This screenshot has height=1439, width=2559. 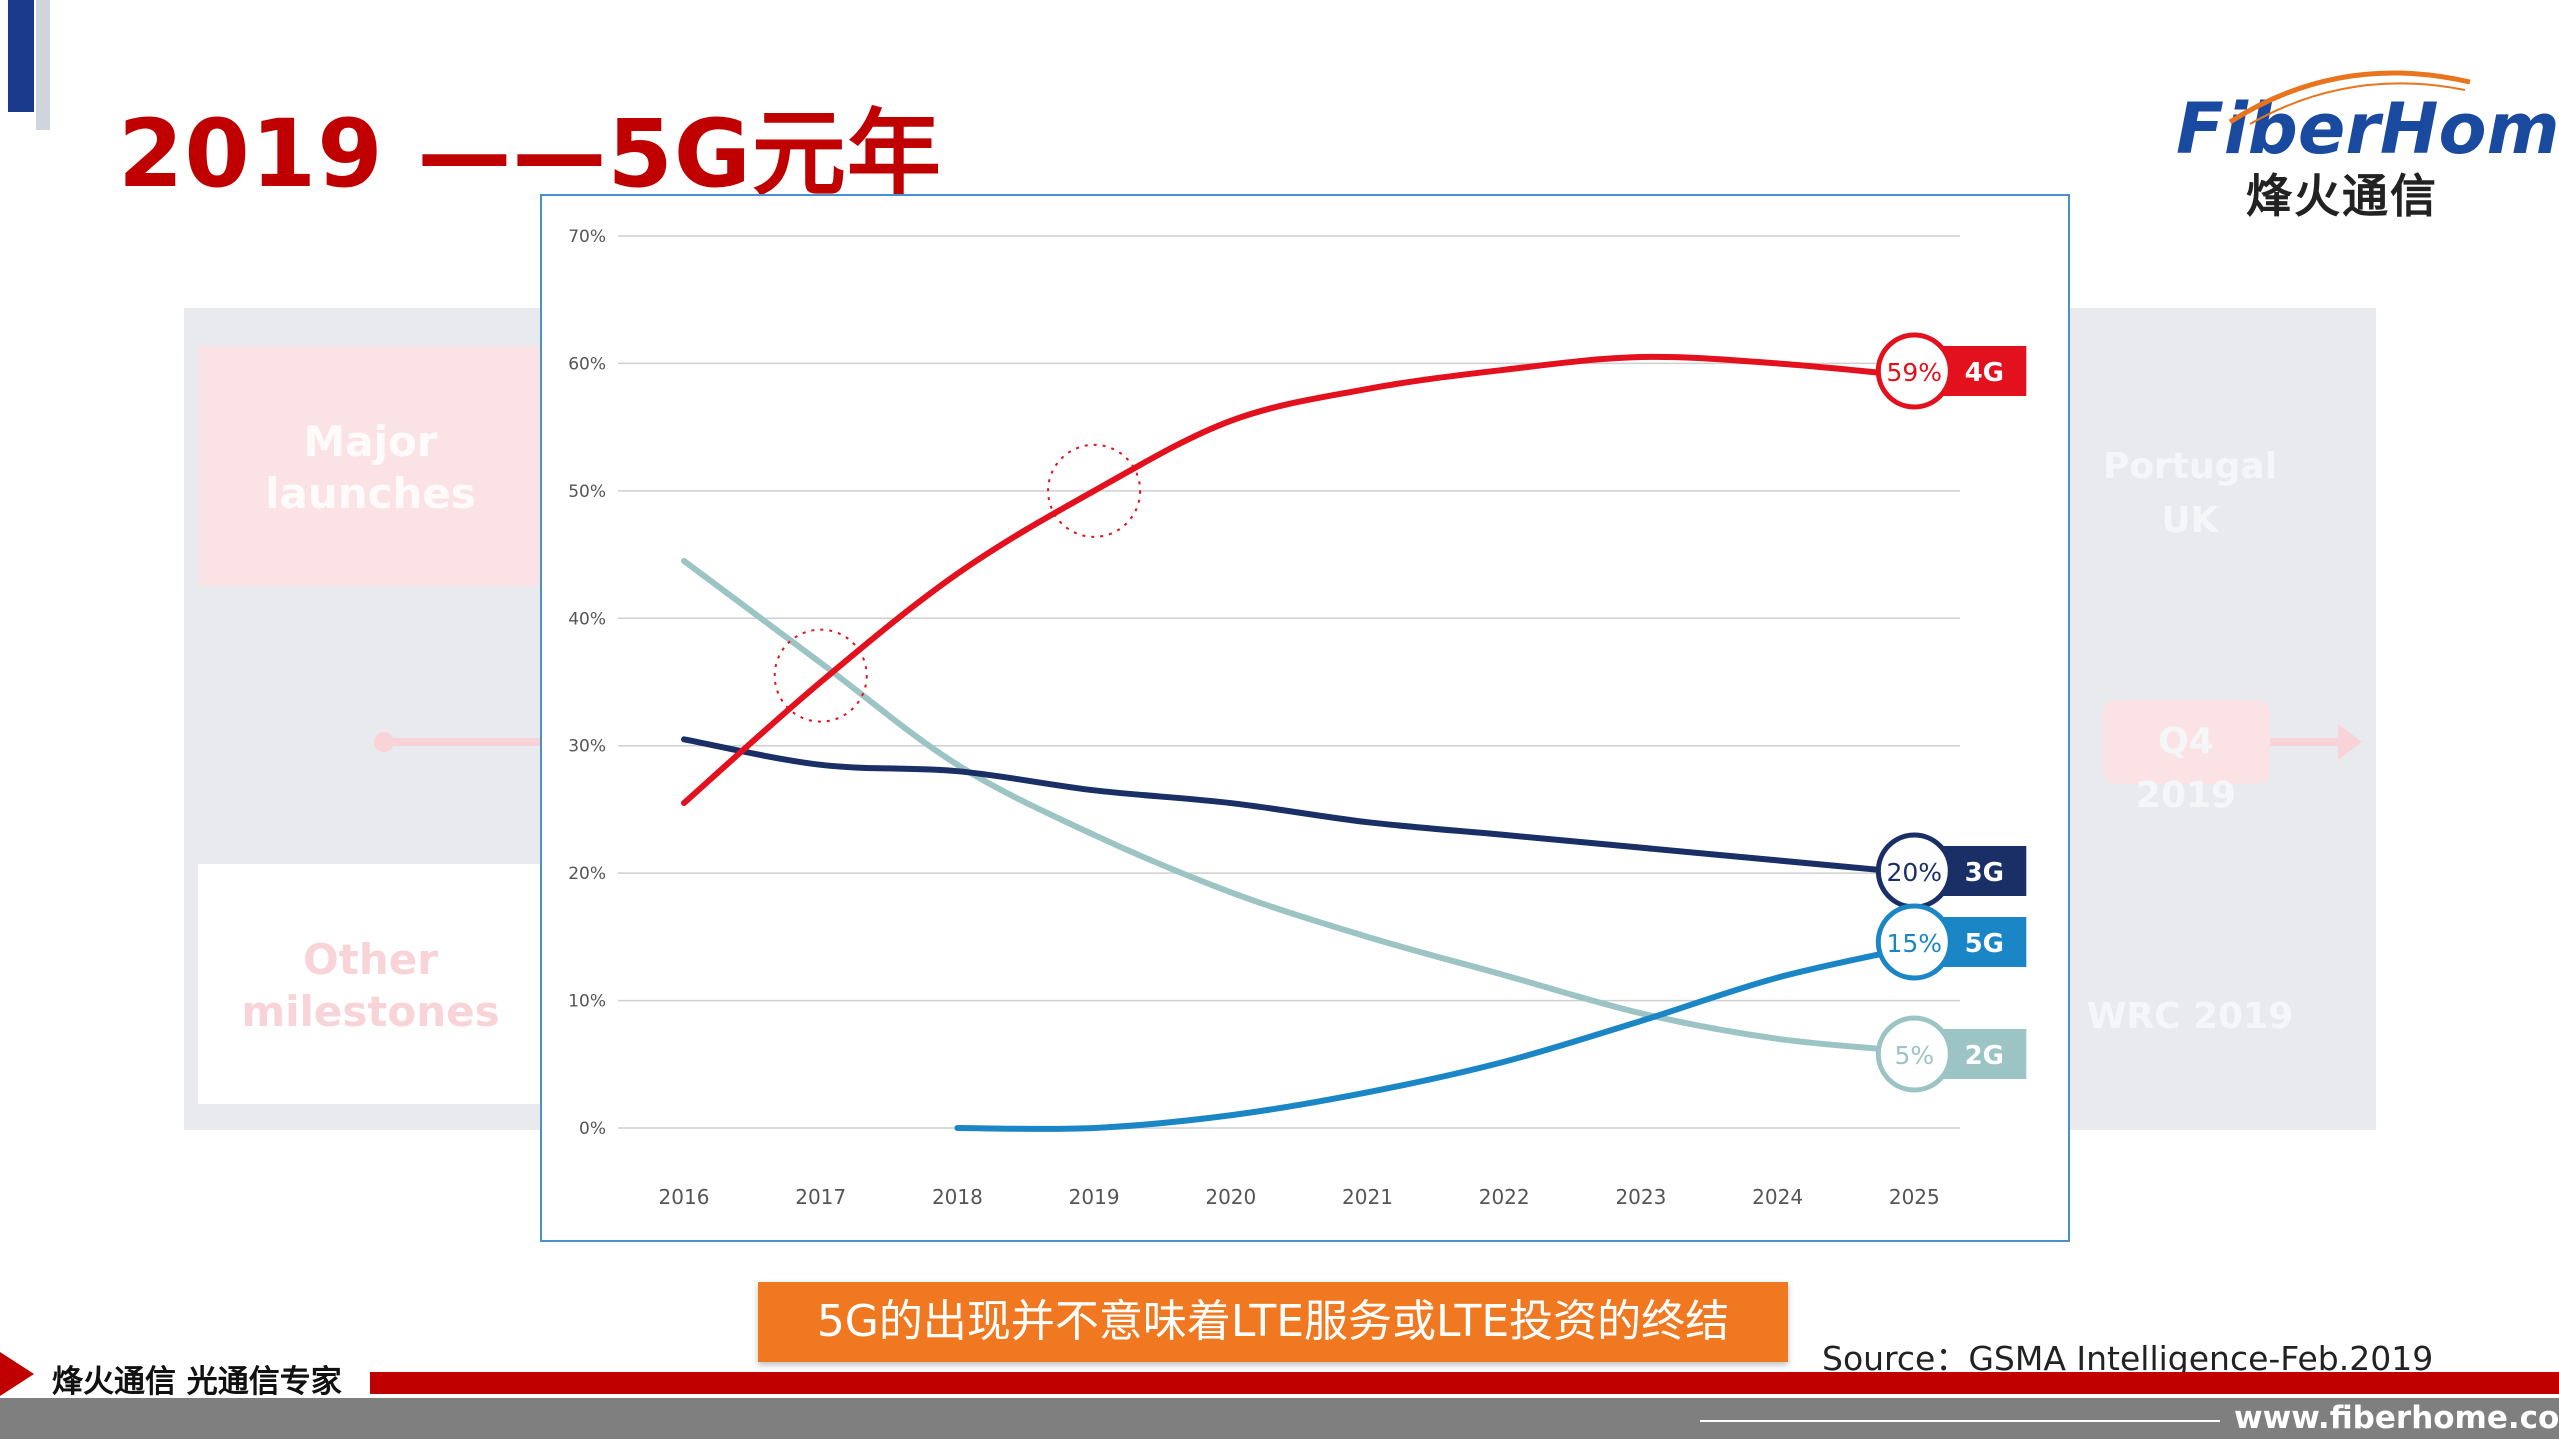 What do you see at coordinates (587, 1002) in the screenshot?
I see `y-tick-label: 10%` at bounding box center [587, 1002].